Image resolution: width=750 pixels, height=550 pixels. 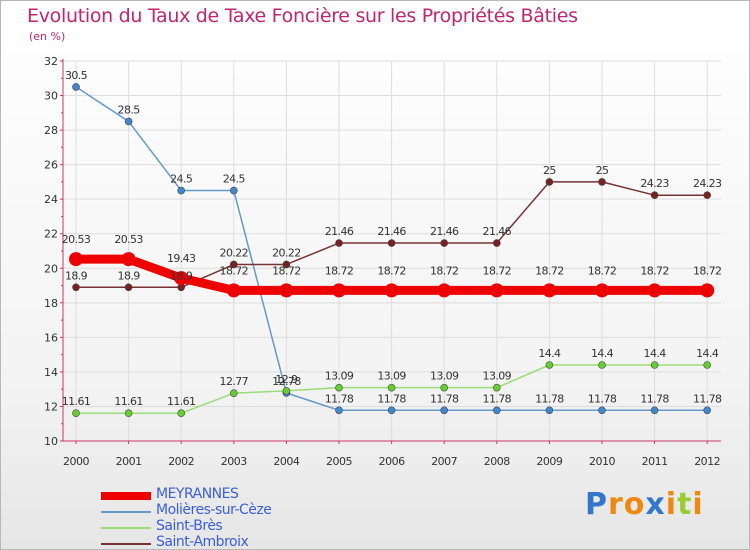 I want to click on x-tick-label: 2006, so click(x=392, y=461).